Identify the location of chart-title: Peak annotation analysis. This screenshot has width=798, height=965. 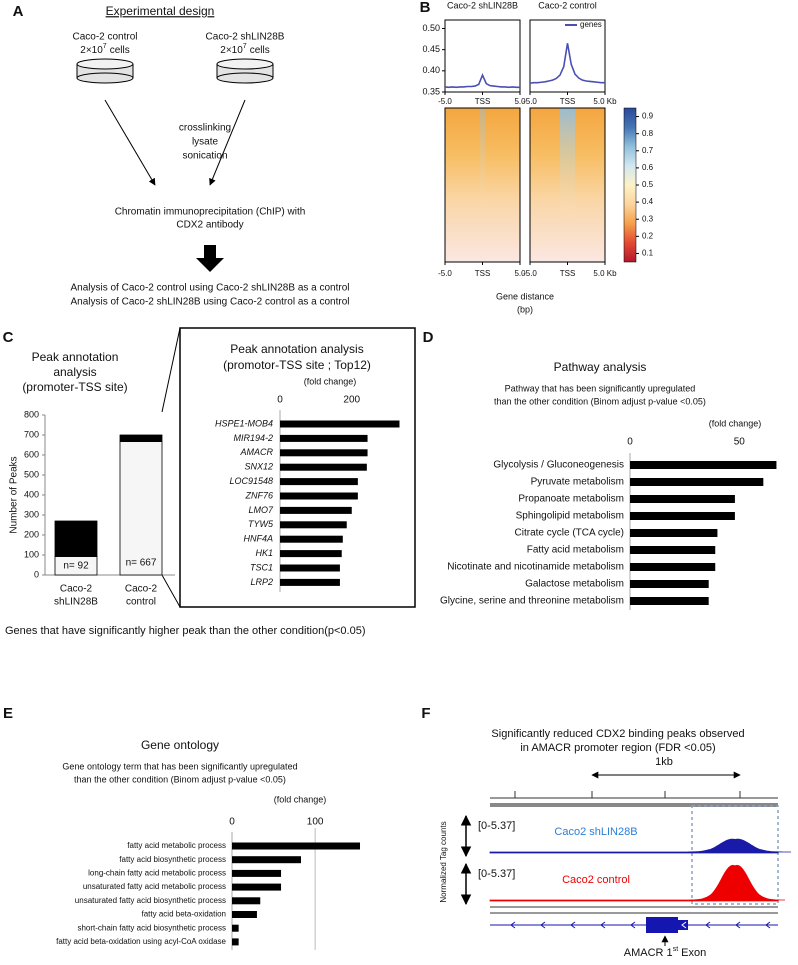
(296, 349).